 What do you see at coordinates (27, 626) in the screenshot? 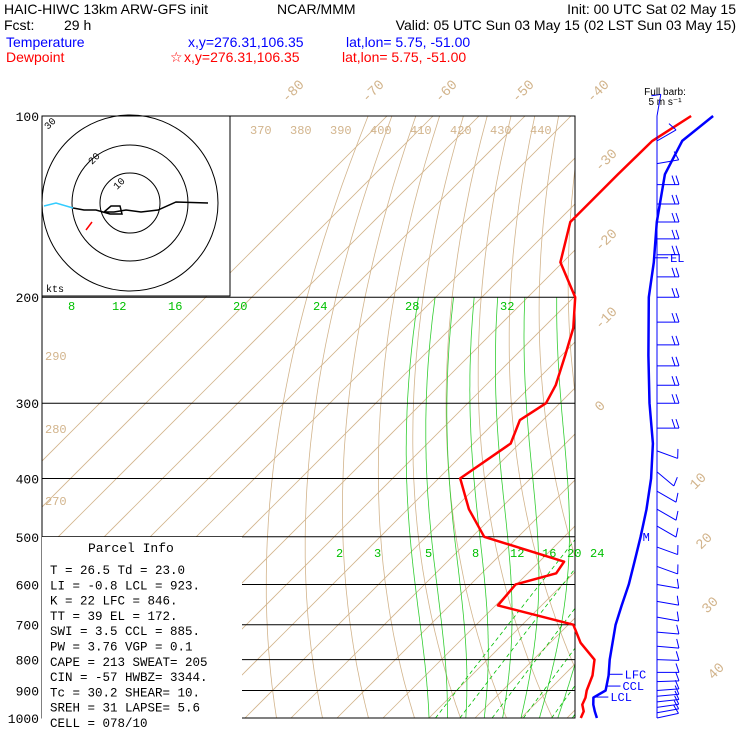
I see `pressure-tick-label: 700` at bounding box center [27, 626].